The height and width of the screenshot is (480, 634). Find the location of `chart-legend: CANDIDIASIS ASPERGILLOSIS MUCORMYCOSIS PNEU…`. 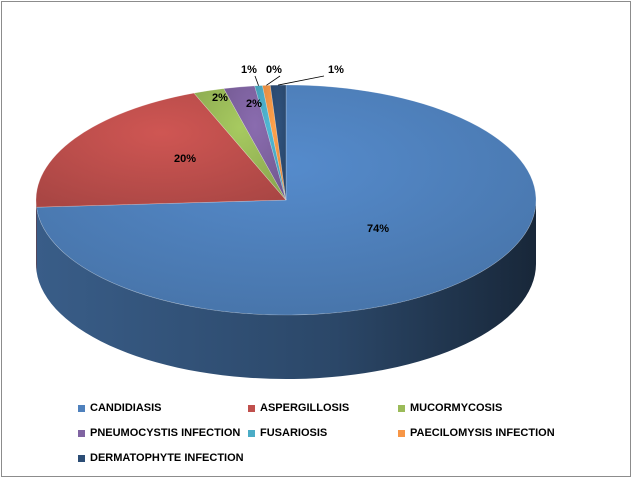

chart-legend: CANDIDIASIS ASPERGILLOSIS MUCORMYCOSIS PNEU… is located at coordinates (338, 438).